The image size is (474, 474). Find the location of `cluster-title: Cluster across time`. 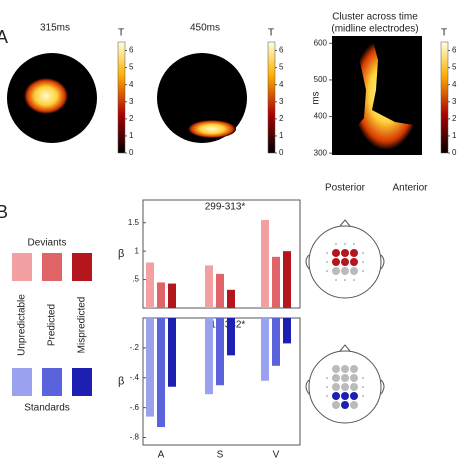

cluster-title: Cluster across time is located at coordinates (375, 17).